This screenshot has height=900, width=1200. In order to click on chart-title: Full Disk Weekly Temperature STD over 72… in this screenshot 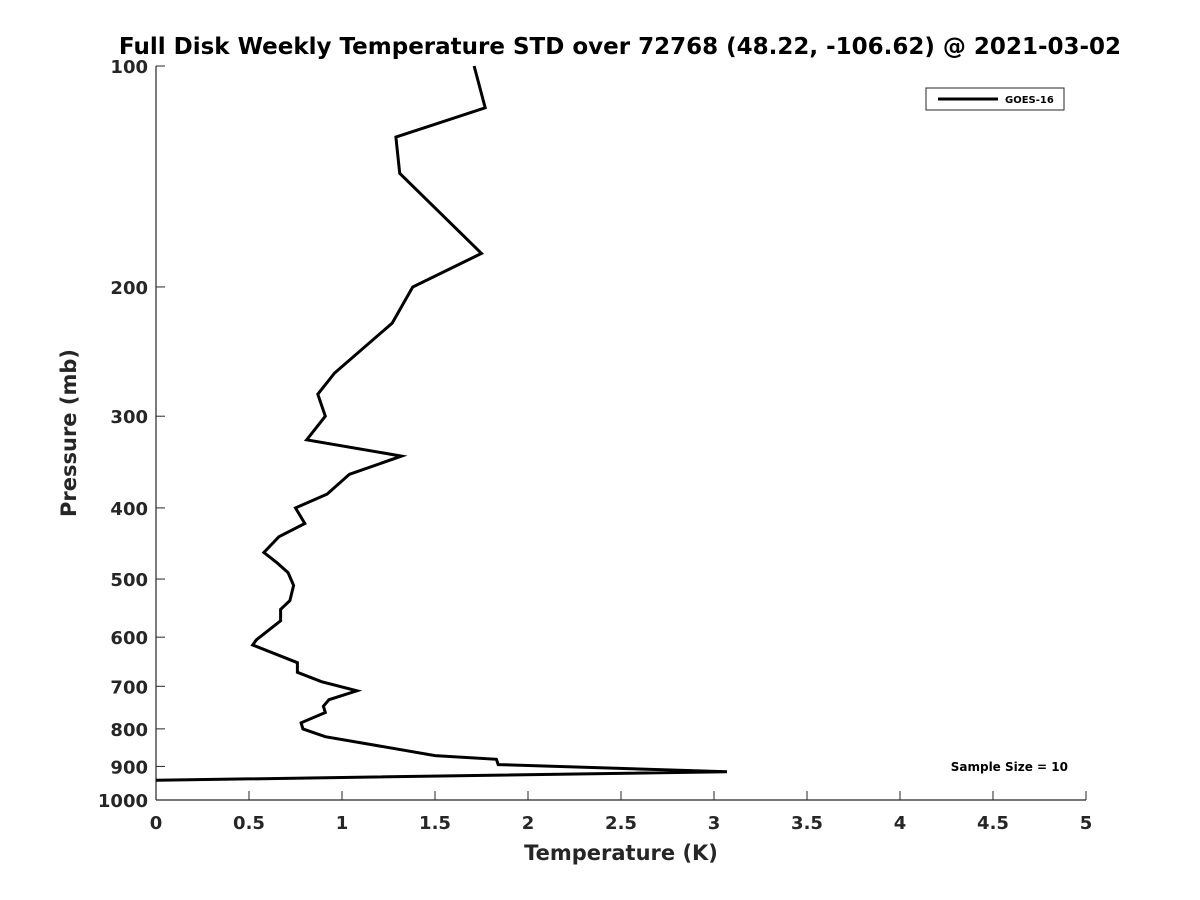, I will do `click(620, 47)`.